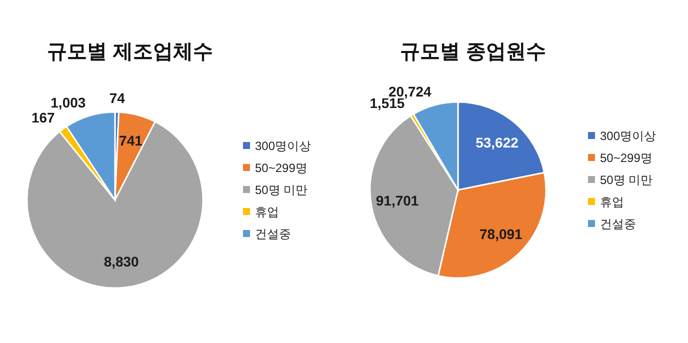 The image size is (688, 343). I want to click on data-label: 78,091, so click(501, 234).